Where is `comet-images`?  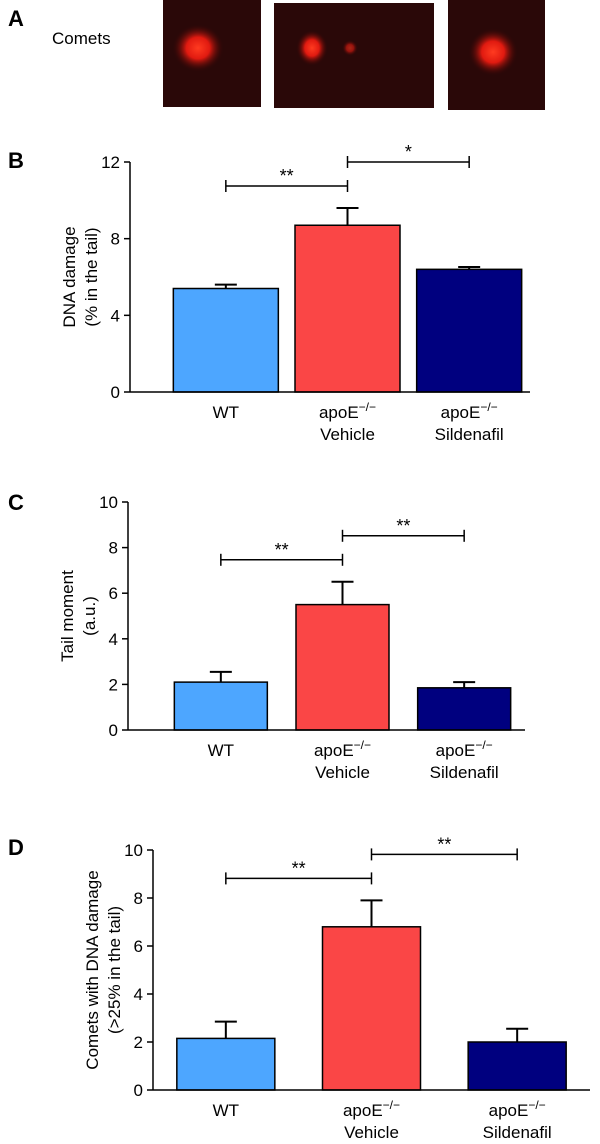
comet-images is located at coordinates (354, 55).